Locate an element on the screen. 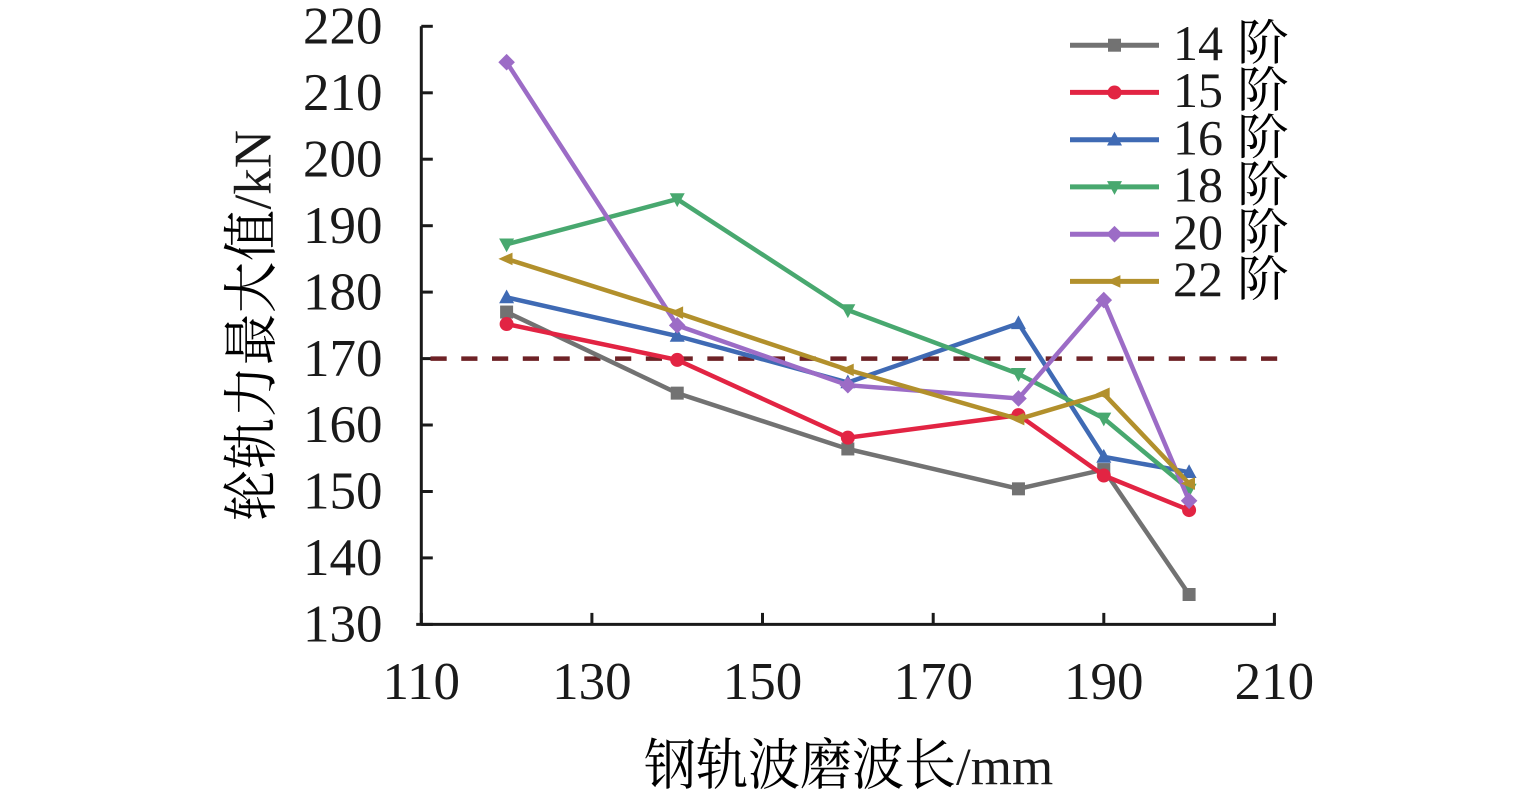 The height and width of the screenshot is (801, 1535). svg-text: 15 is located at coordinates (1198, 90).